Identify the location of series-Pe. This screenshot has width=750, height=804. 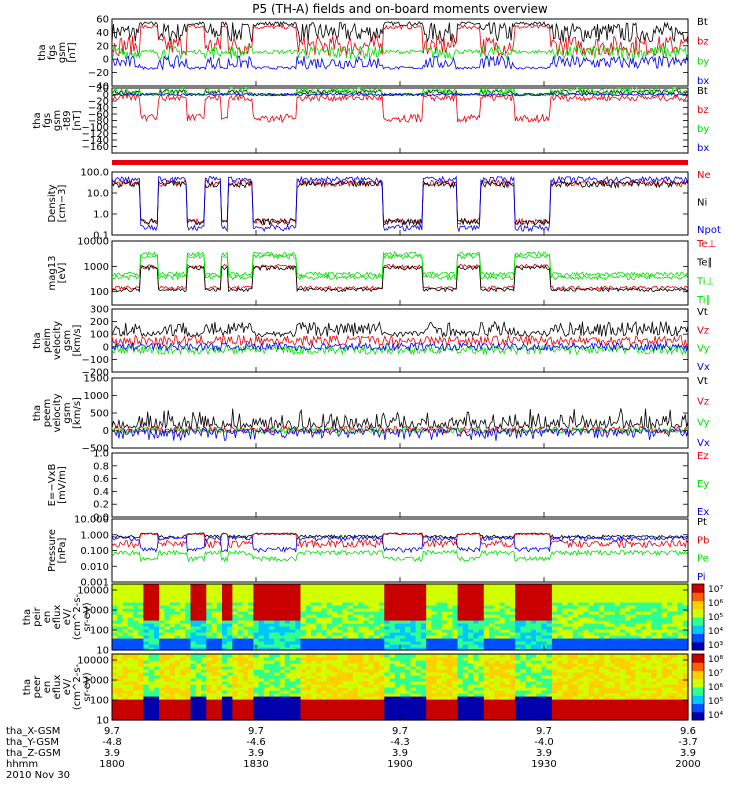
(400, 556).